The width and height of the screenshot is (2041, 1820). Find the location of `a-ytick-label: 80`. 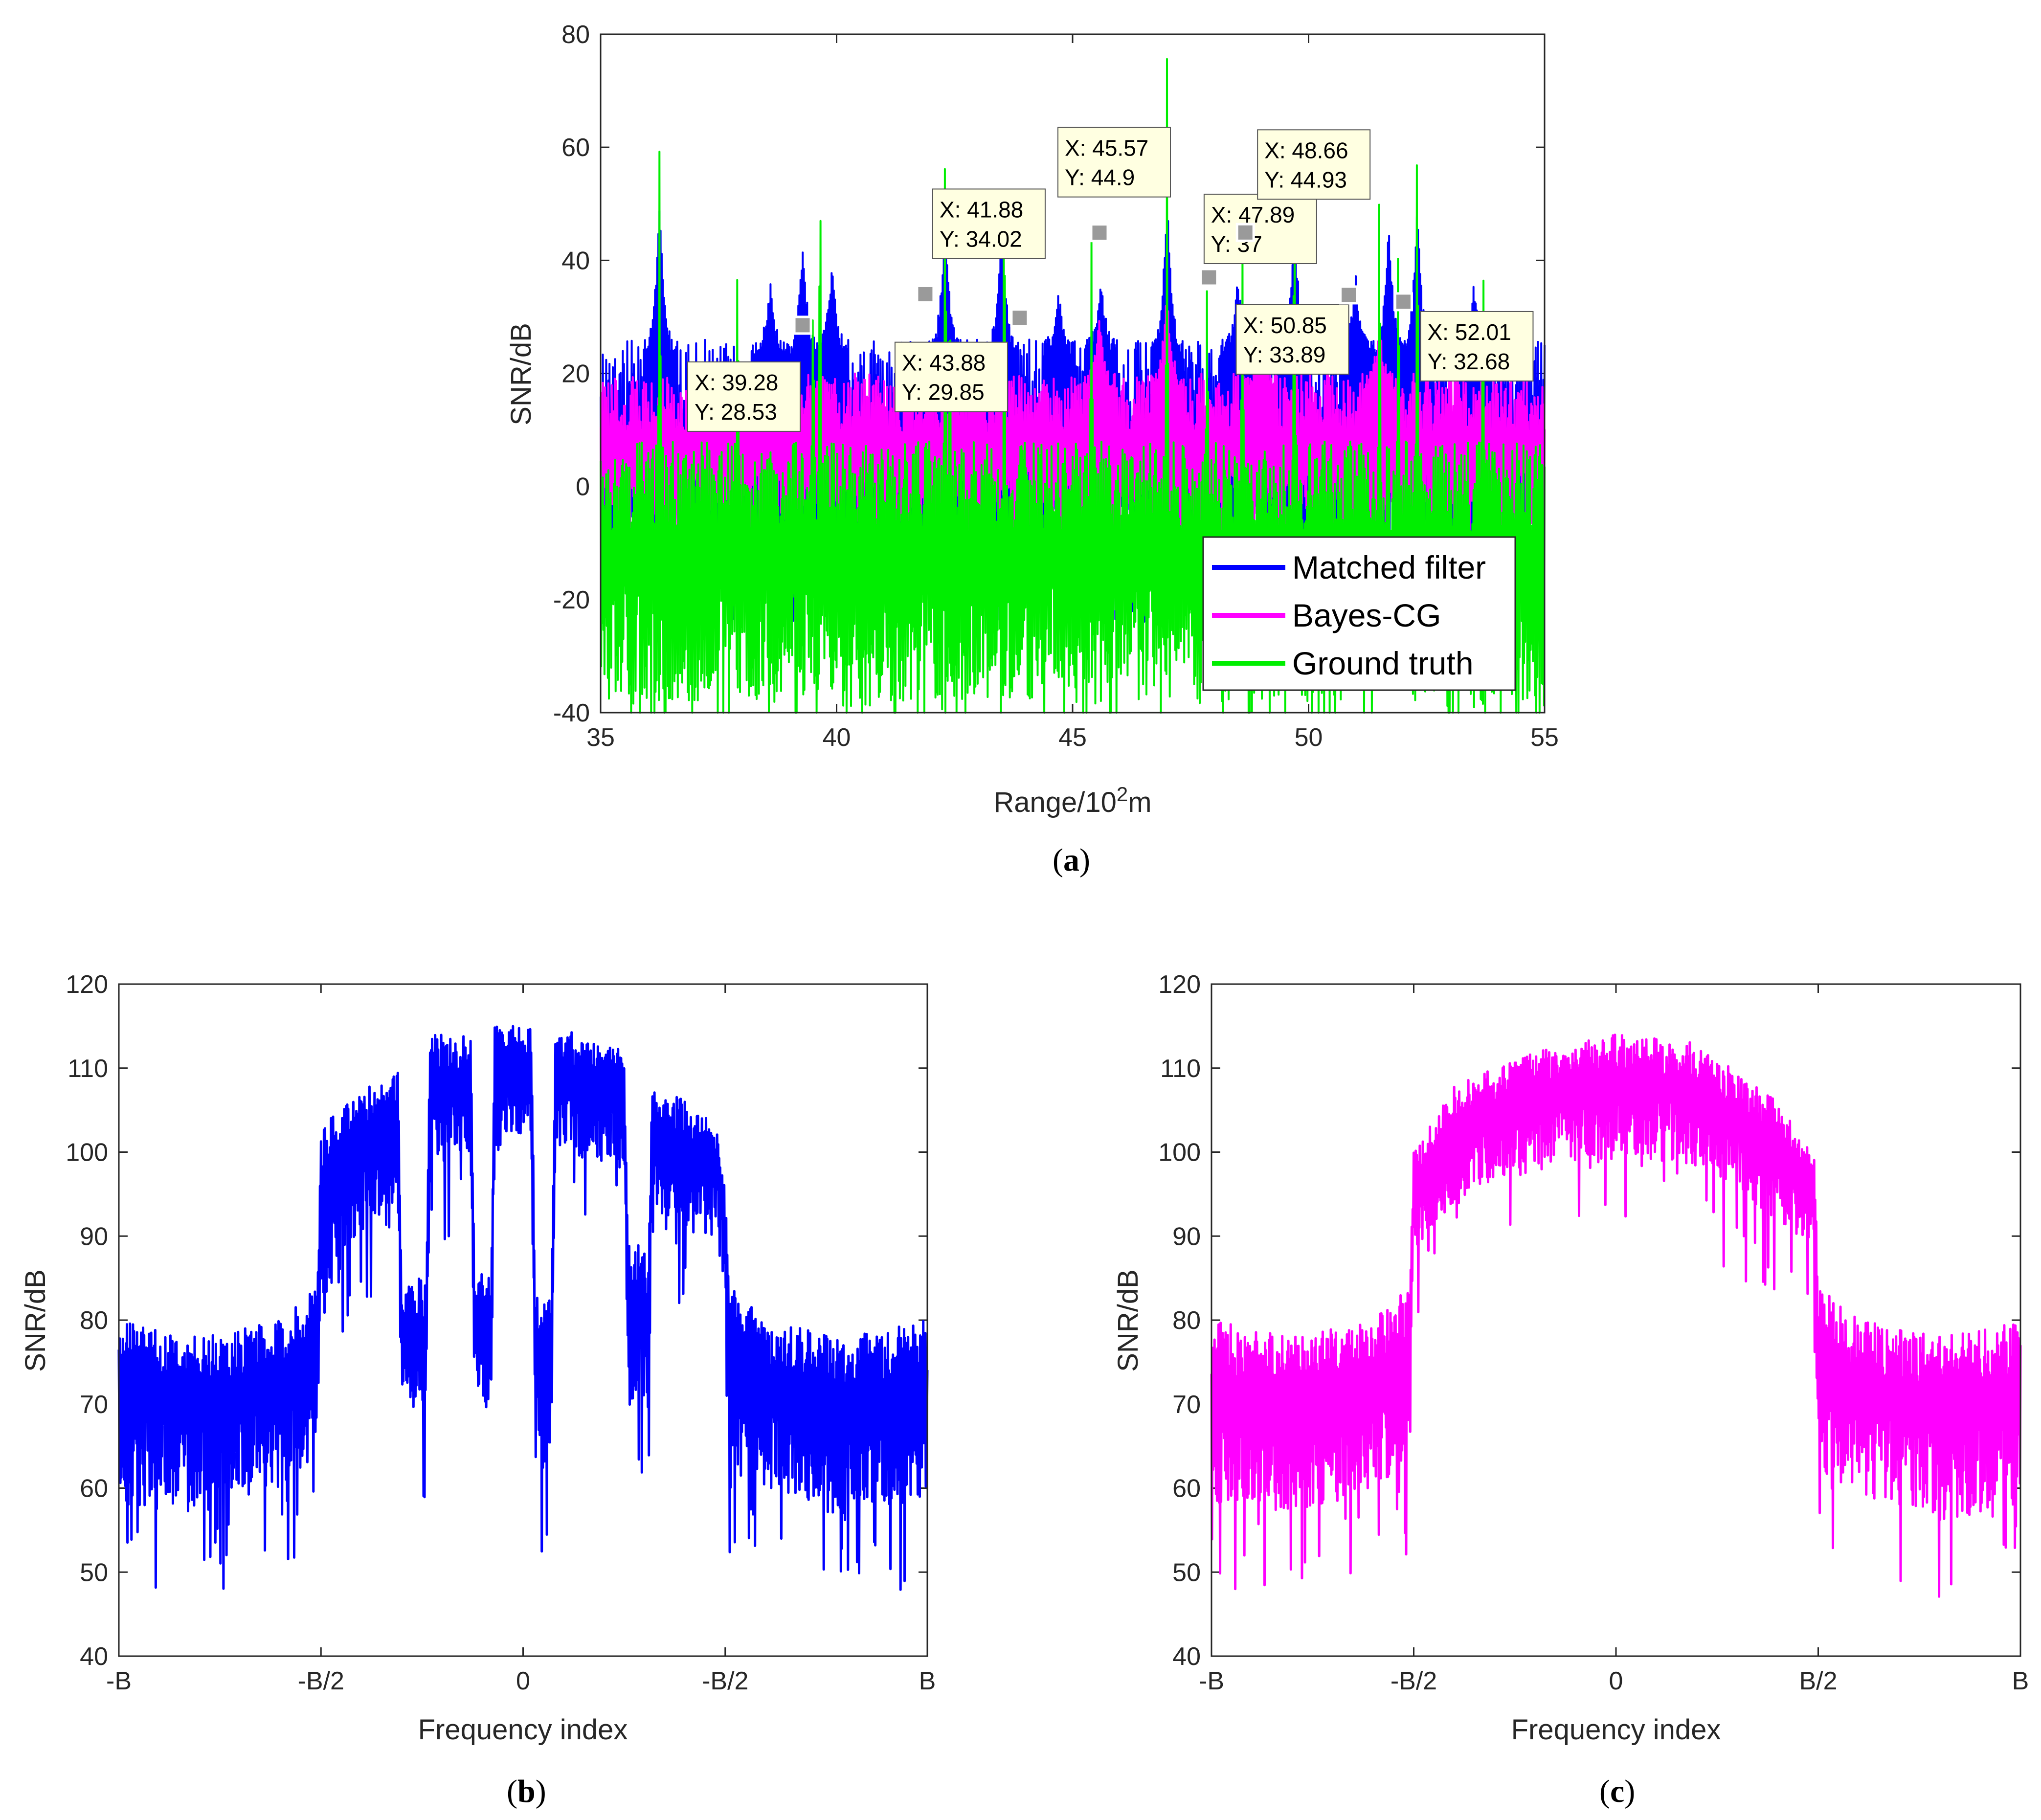

a-ytick-label: 80 is located at coordinates (576, 35).